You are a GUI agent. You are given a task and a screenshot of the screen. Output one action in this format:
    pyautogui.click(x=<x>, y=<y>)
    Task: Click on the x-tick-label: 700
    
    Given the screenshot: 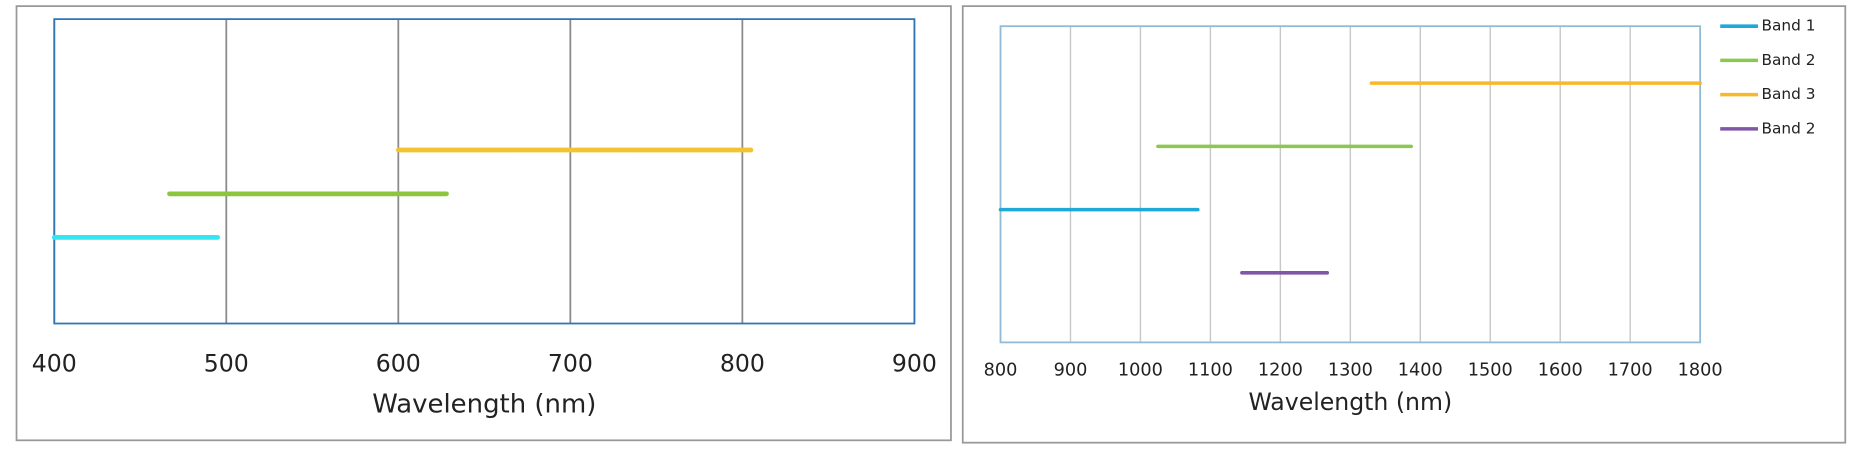 What is the action you would take?
    pyautogui.click(x=570, y=363)
    